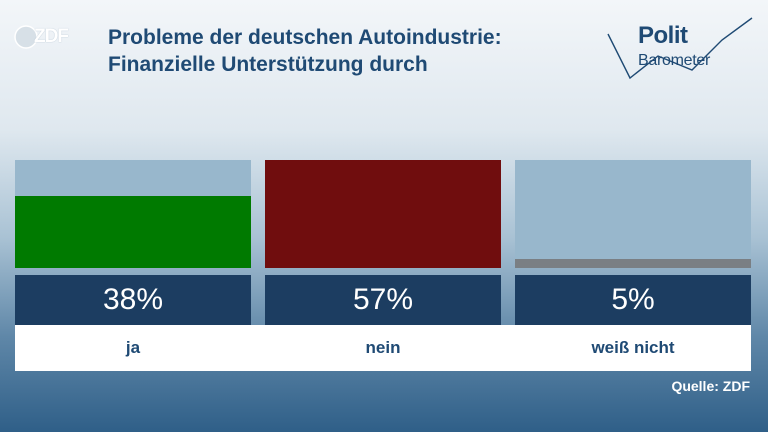 Image resolution: width=768 pixels, height=432 pixels. Describe the element at coordinates (268, 64) in the screenshot. I see `chart-title-line-2: Finanzielle Unterstützung durch` at that location.